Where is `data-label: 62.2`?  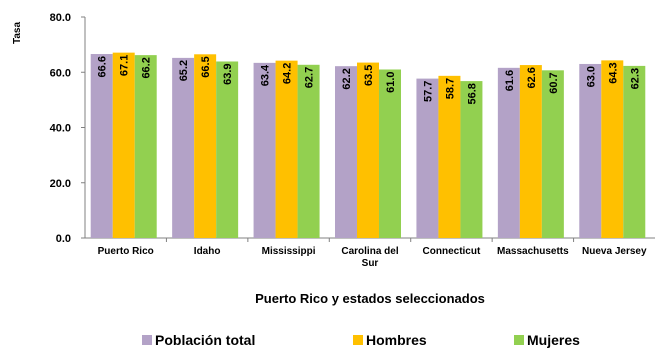
data-label: 62.2 is located at coordinates (347, 78).